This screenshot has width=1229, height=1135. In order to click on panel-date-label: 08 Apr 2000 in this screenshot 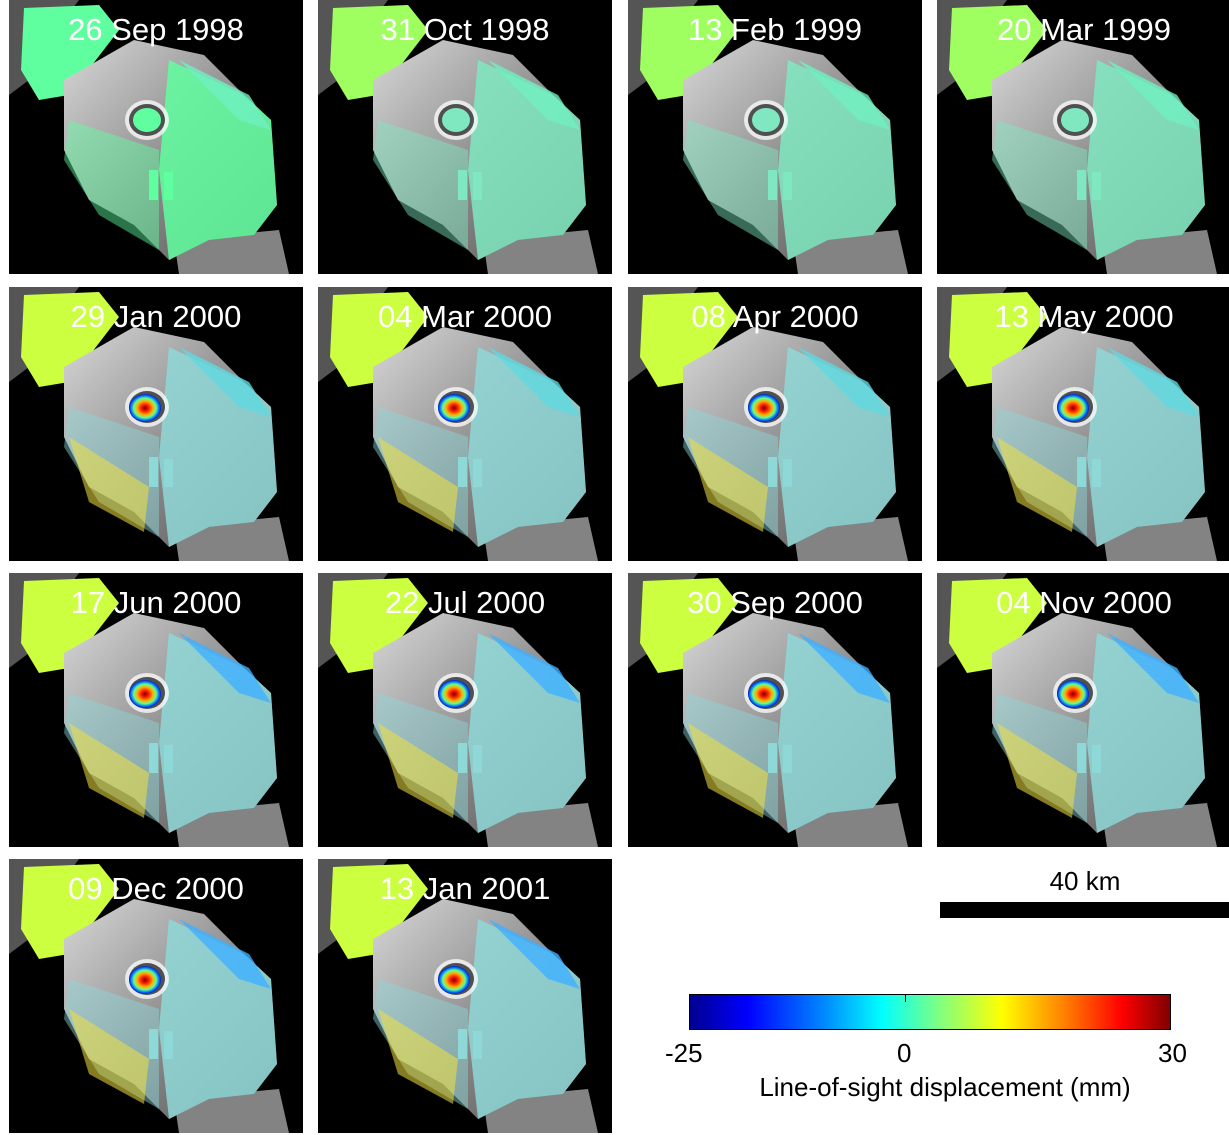, I will do `click(775, 316)`.